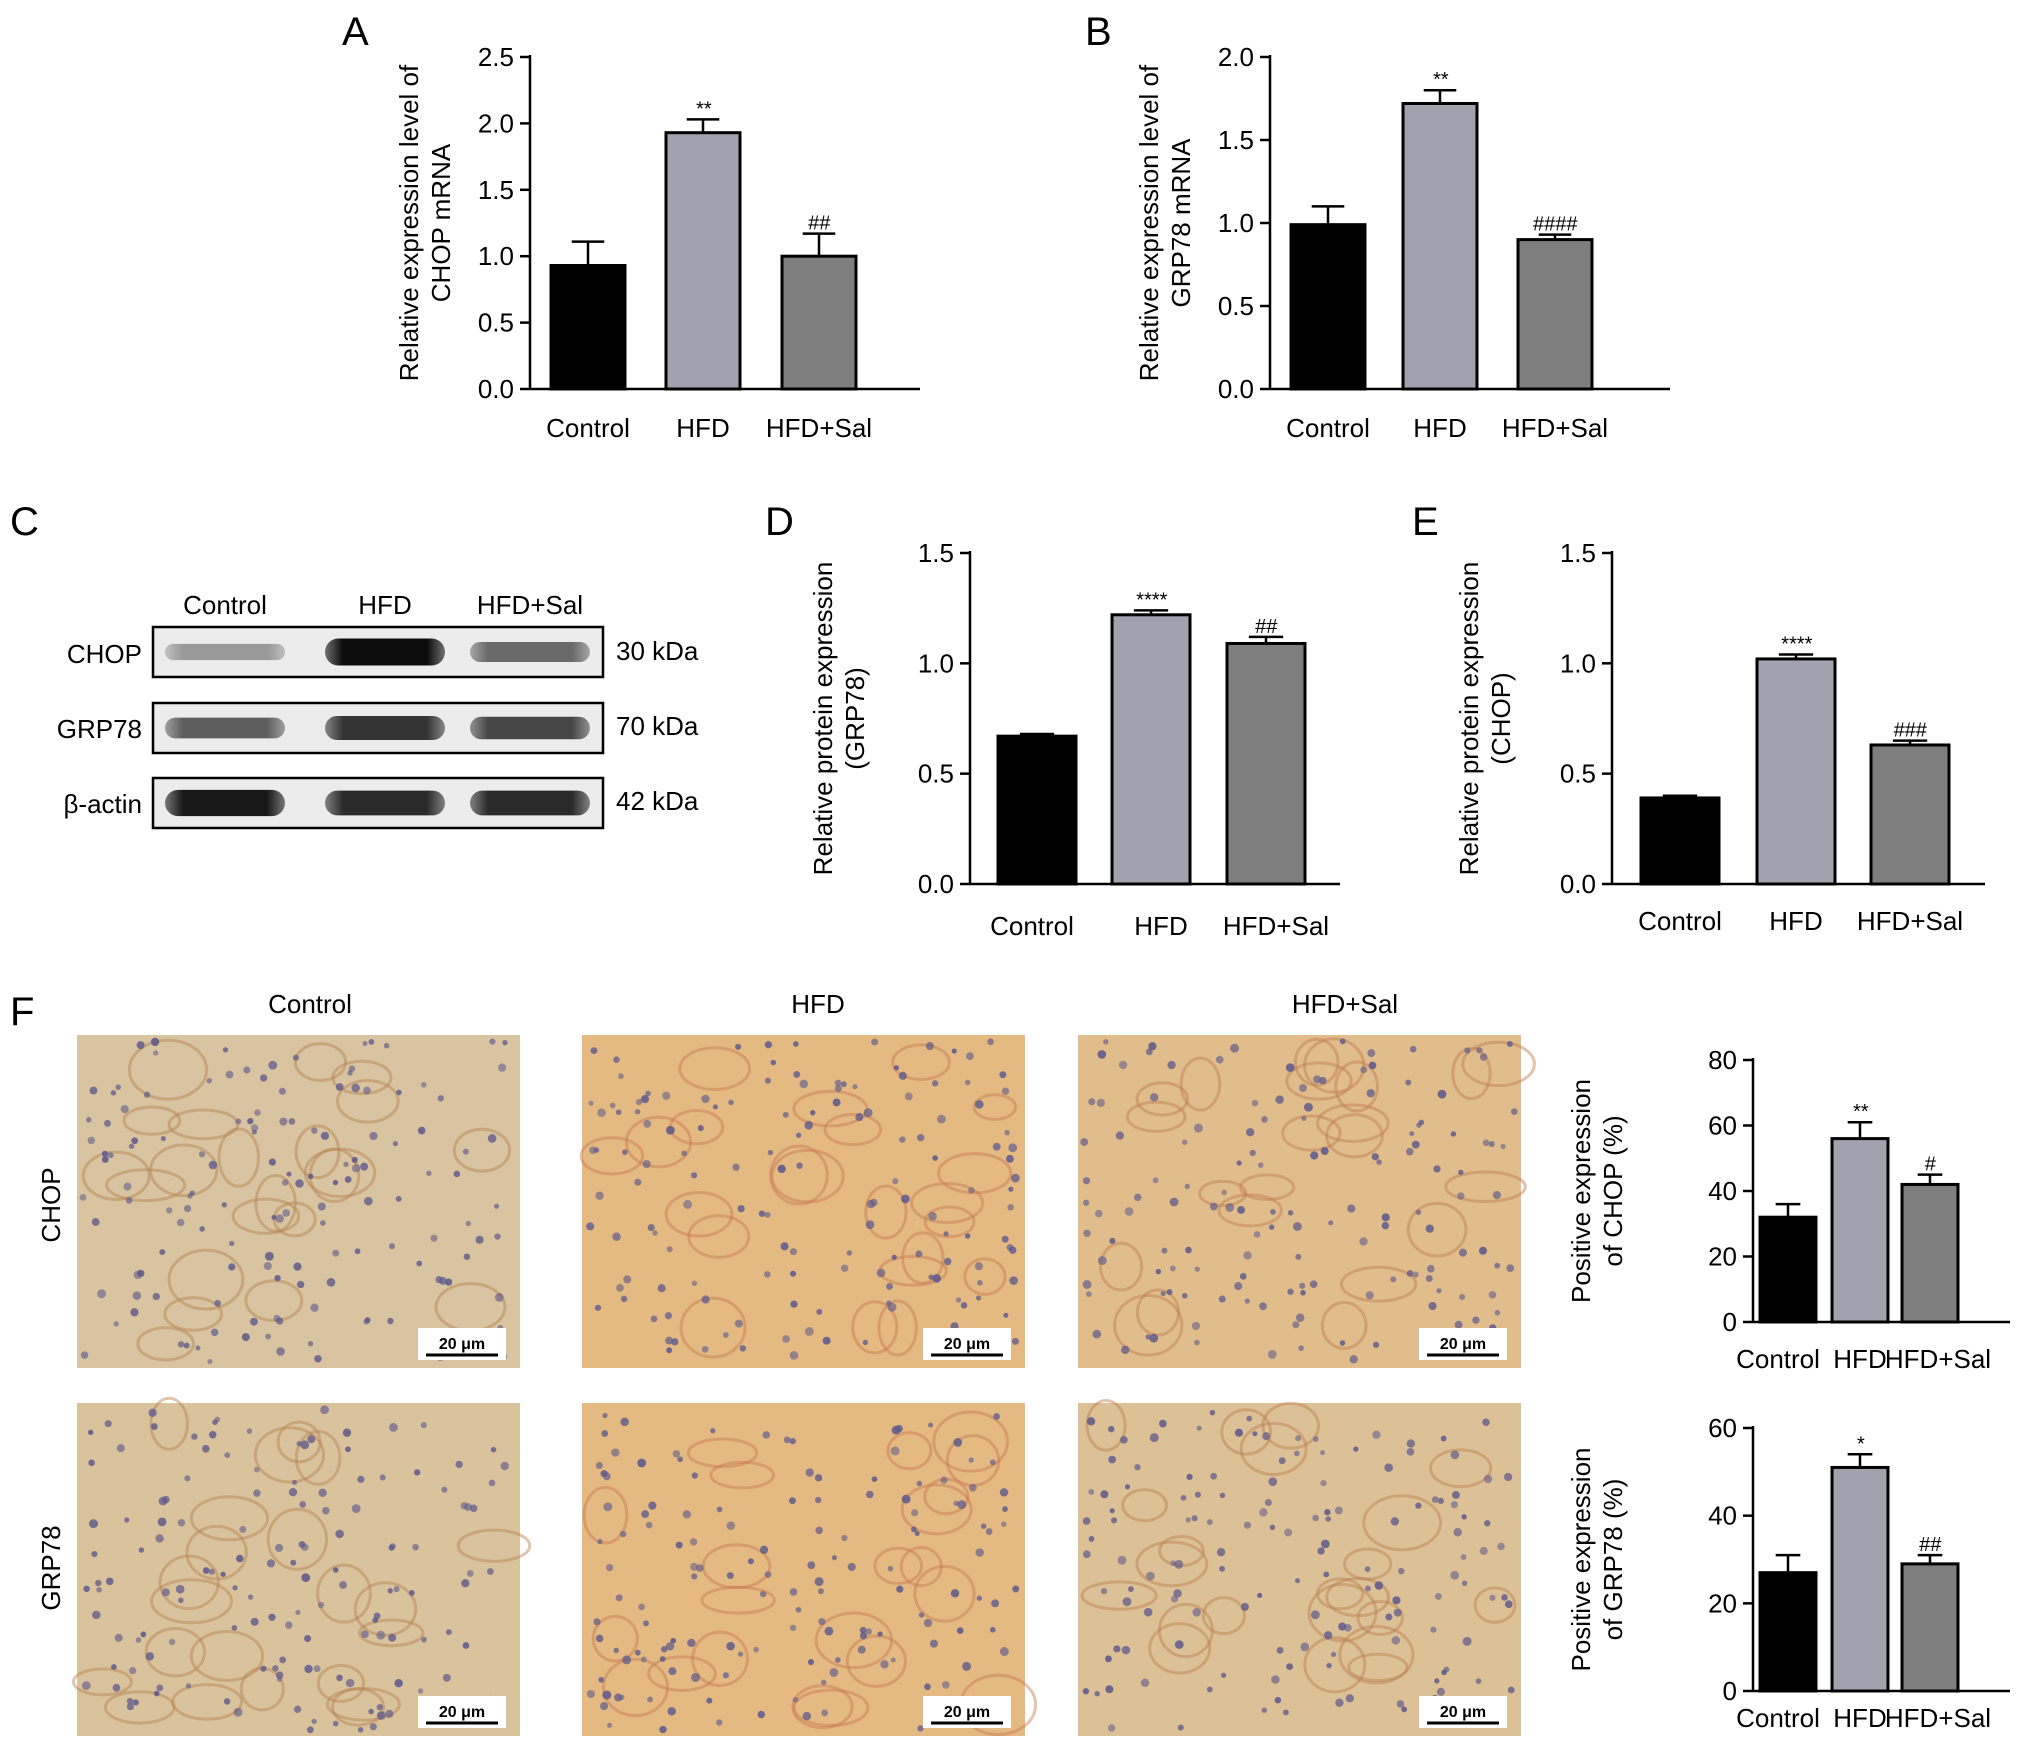 The height and width of the screenshot is (1747, 2032). What do you see at coordinates (530, 605) in the screenshot?
I see `wb-column-label: HFD+Sal` at bounding box center [530, 605].